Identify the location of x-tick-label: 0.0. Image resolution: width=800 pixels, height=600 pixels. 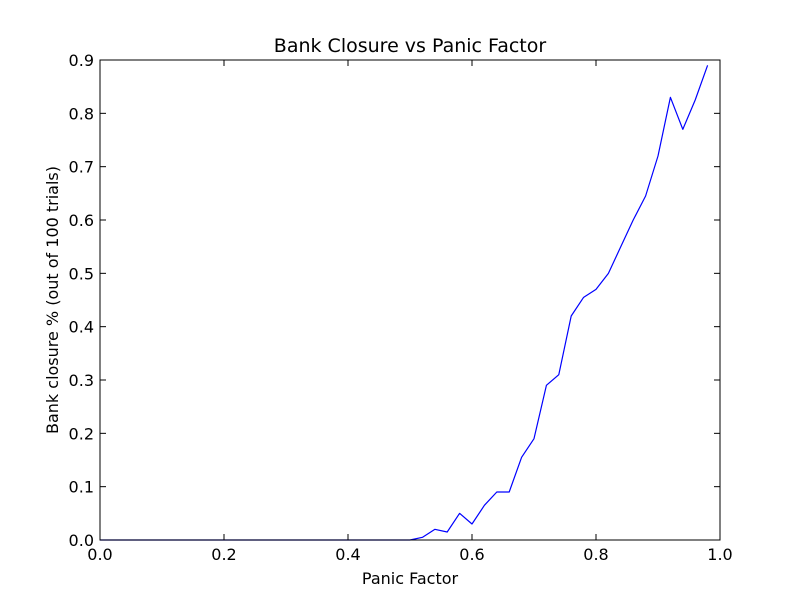
(99, 554).